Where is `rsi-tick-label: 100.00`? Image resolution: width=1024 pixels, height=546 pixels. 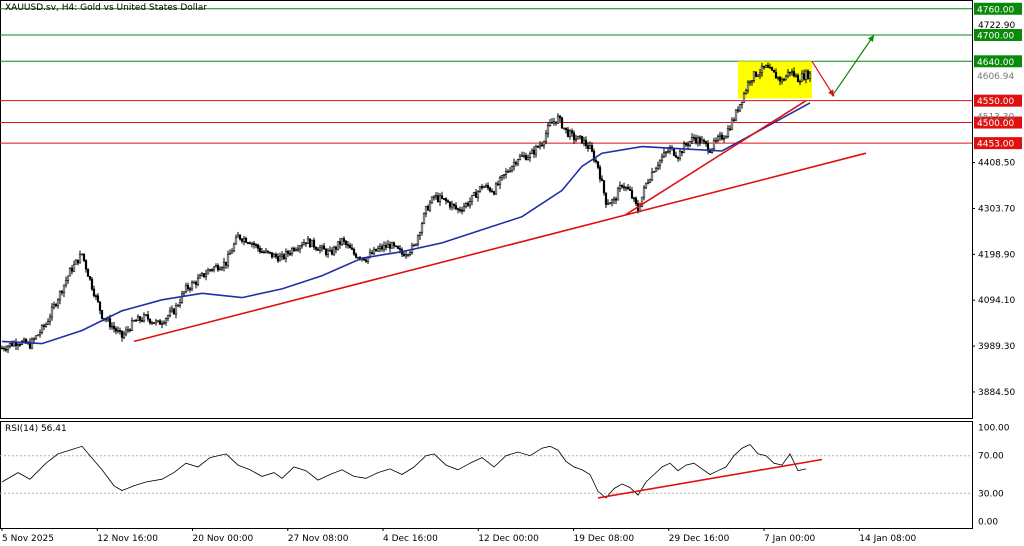 rsi-tick-label: 100.00 is located at coordinates (994, 429).